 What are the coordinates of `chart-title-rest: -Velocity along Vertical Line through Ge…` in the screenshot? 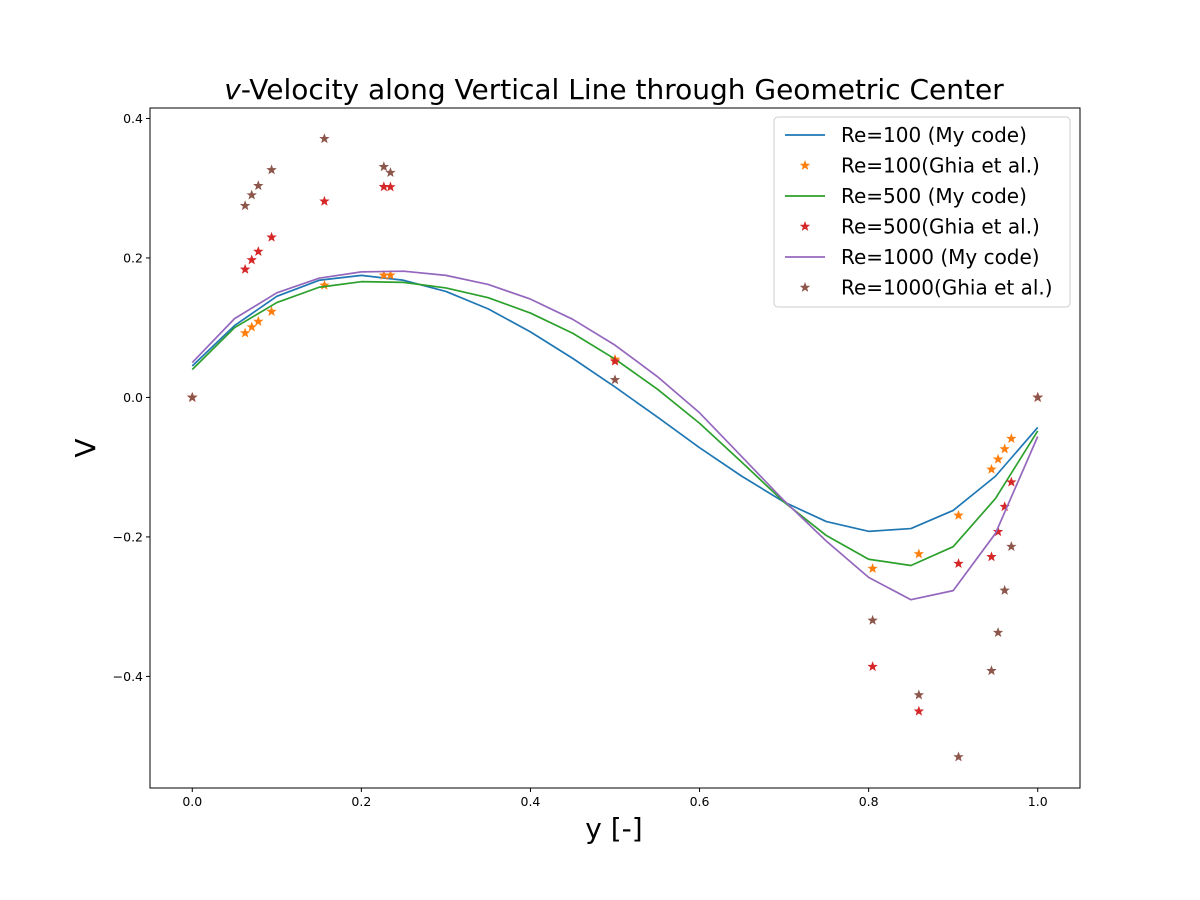 It's located at (622, 89).